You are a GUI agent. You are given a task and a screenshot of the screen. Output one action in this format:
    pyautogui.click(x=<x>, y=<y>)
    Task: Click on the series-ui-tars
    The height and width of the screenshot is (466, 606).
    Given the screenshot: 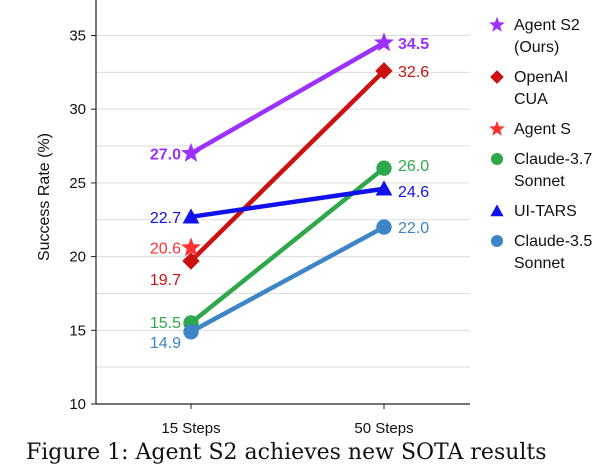 What is the action you would take?
    pyautogui.click(x=287, y=202)
    